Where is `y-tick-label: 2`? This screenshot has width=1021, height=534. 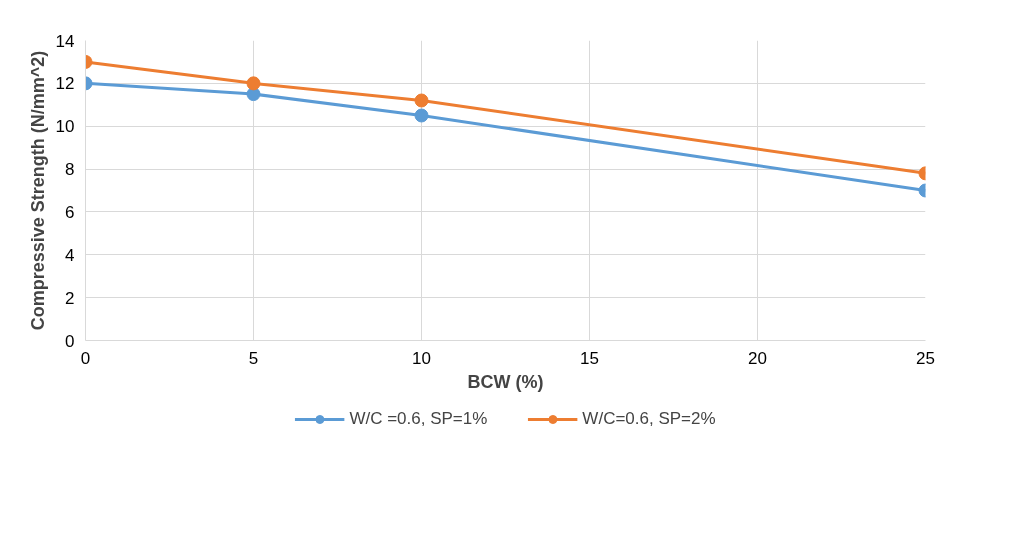 y-tick-label: 2 is located at coordinates (70, 298).